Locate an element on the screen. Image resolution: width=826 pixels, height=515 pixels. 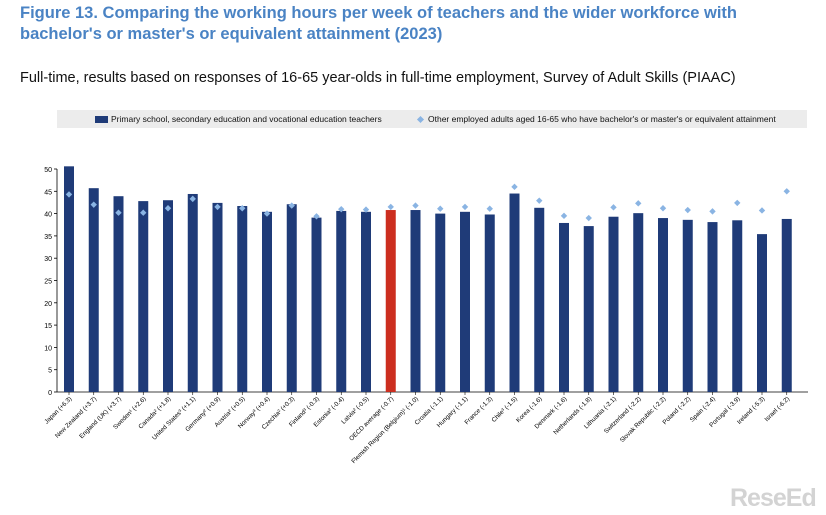
y-tick-label: 35 is located at coordinates (48, 237).